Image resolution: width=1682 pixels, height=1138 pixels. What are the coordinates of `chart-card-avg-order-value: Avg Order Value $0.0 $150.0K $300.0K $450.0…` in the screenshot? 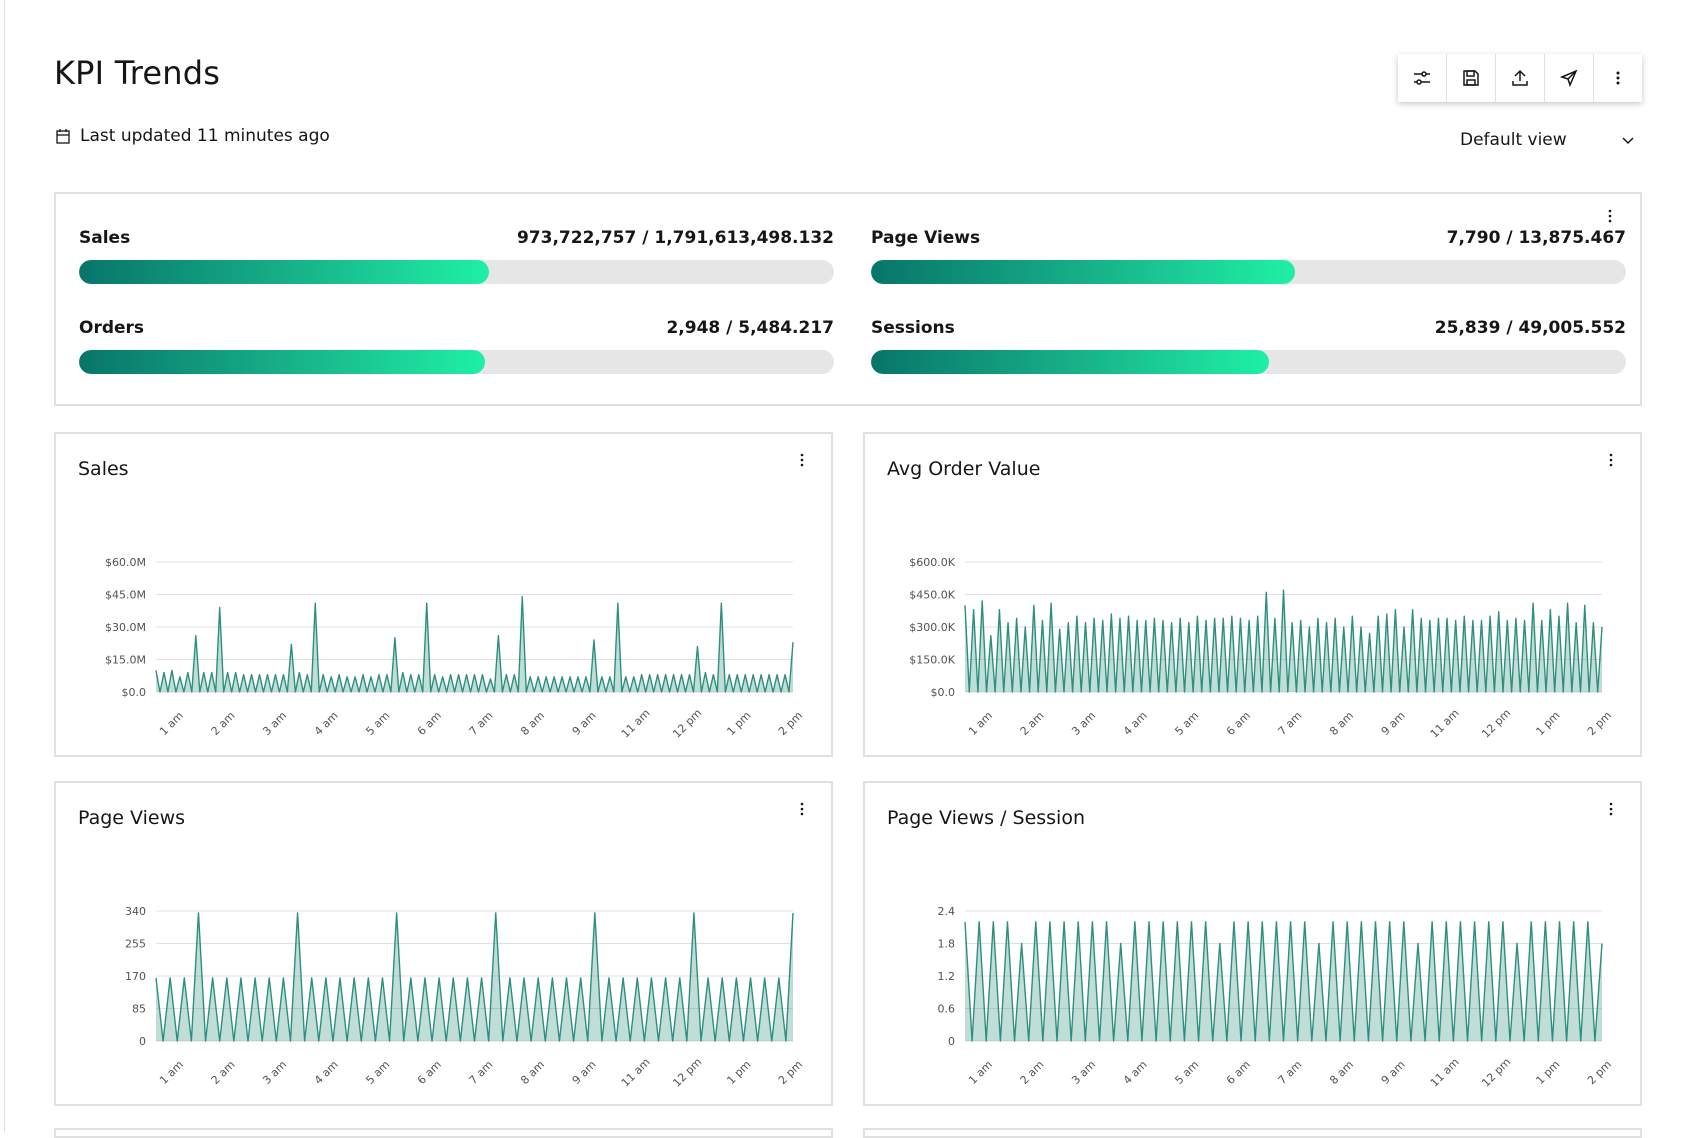 It's located at (1252, 594).